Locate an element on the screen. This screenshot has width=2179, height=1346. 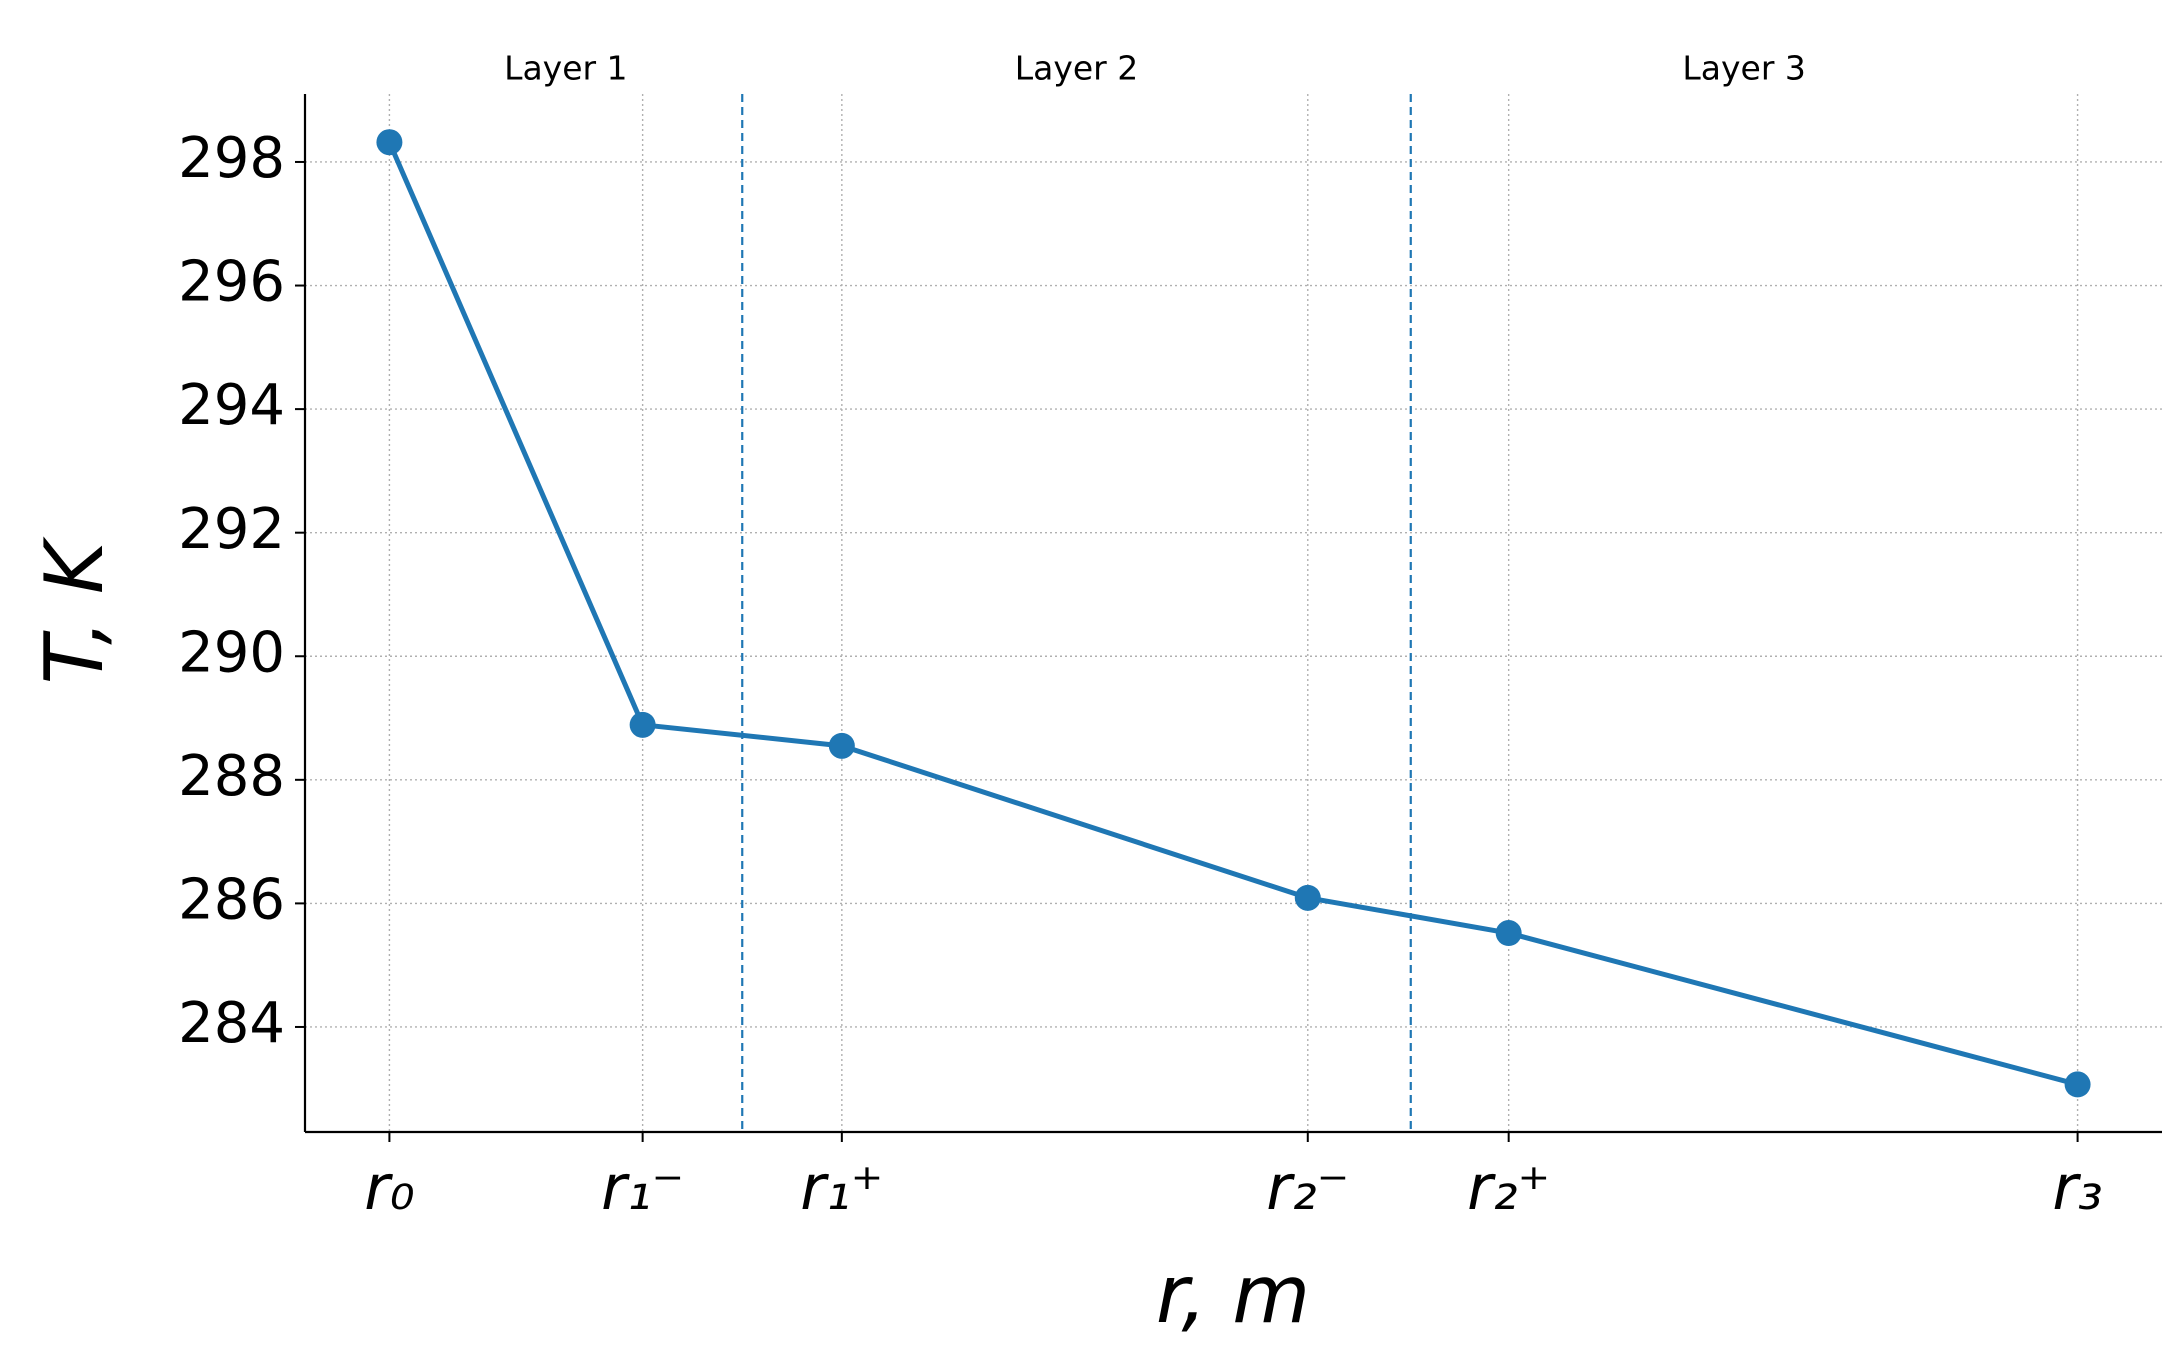
y-tick-label: 284 is located at coordinates (231, 1023).